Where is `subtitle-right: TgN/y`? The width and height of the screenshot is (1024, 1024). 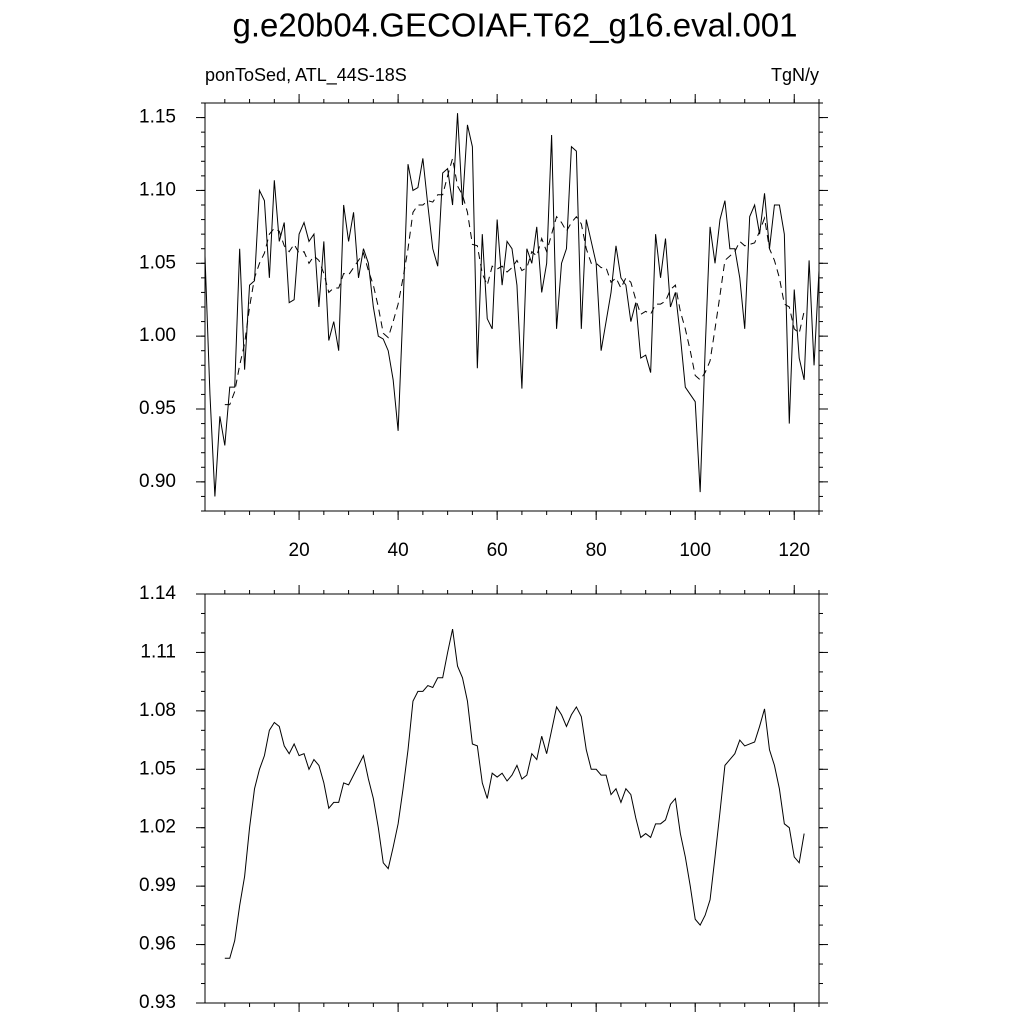 subtitle-right: TgN/y is located at coordinates (795, 75).